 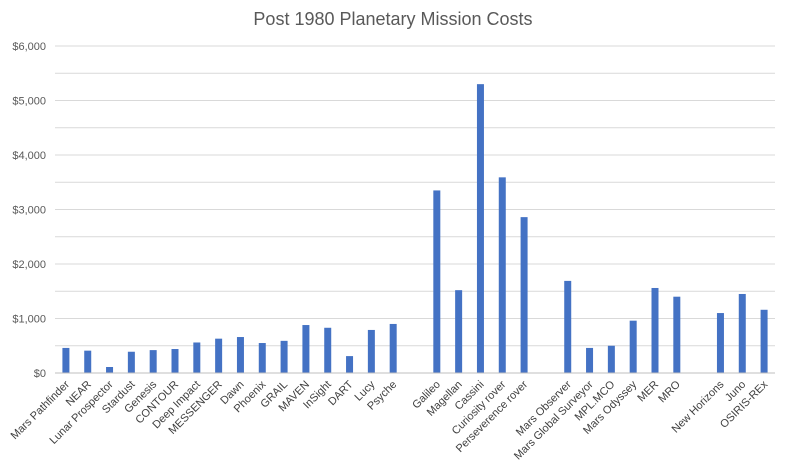 I want to click on y-axis-ticks: $0 $1,000 $2,000 $3,000 $4,000 $5,000 $6,000, so click(x=29, y=210).